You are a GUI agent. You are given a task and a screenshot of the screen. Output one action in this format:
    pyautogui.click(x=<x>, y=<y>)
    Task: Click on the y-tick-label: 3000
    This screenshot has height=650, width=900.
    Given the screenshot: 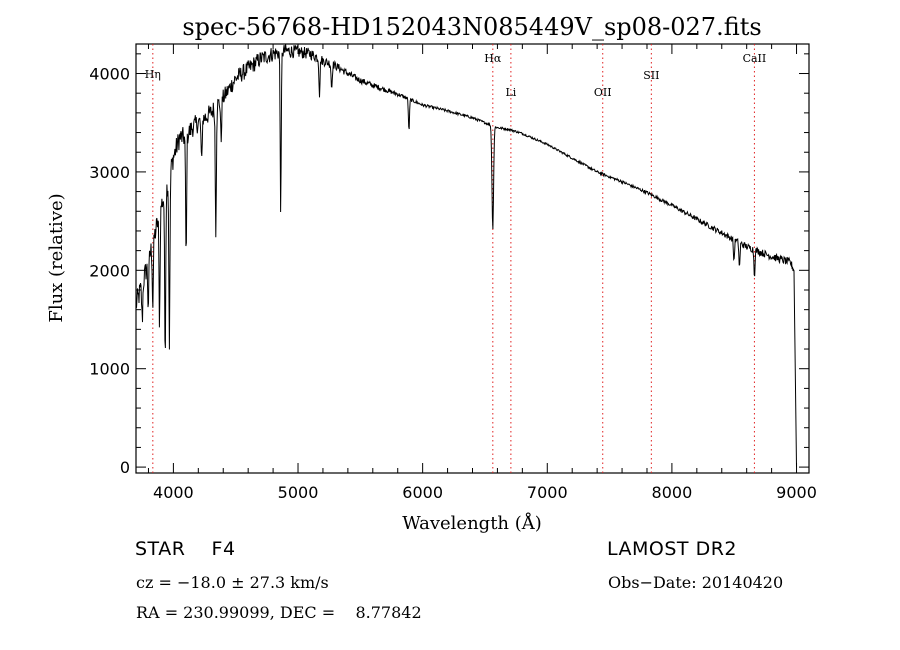 What is the action you would take?
    pyautogui.click(x=109, y=172)
    